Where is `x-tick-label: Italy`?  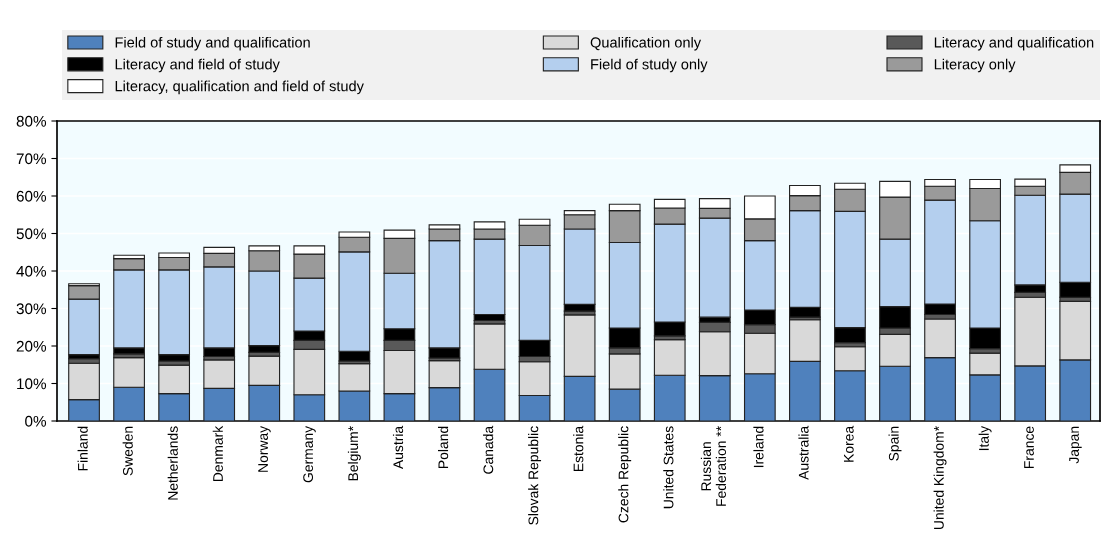 x-tick-label: Italy is located at coordinates (985, 438).